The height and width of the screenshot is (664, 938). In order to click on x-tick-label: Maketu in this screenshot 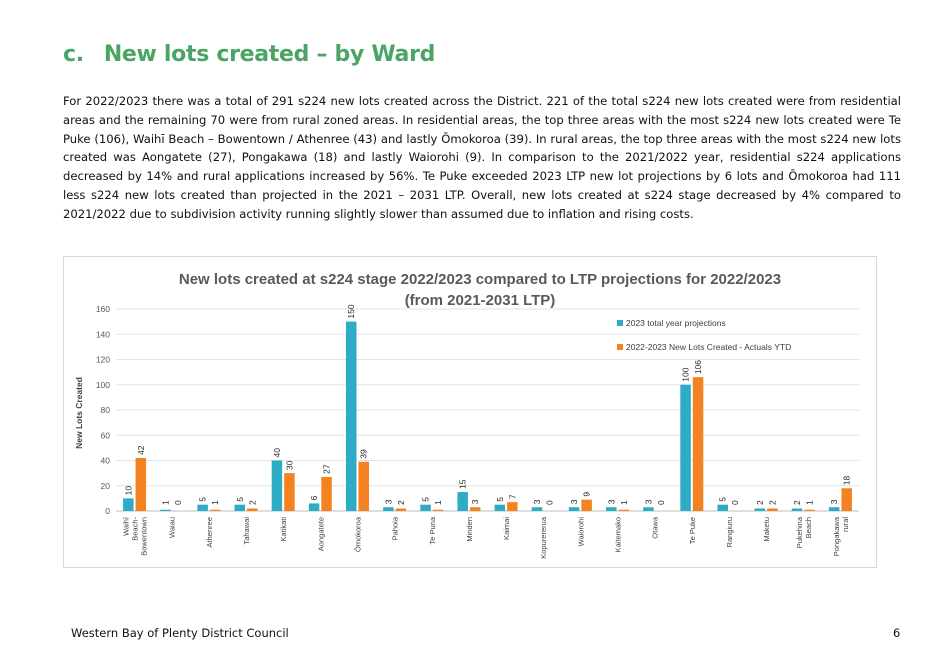, I will do `click(766, 529)`.